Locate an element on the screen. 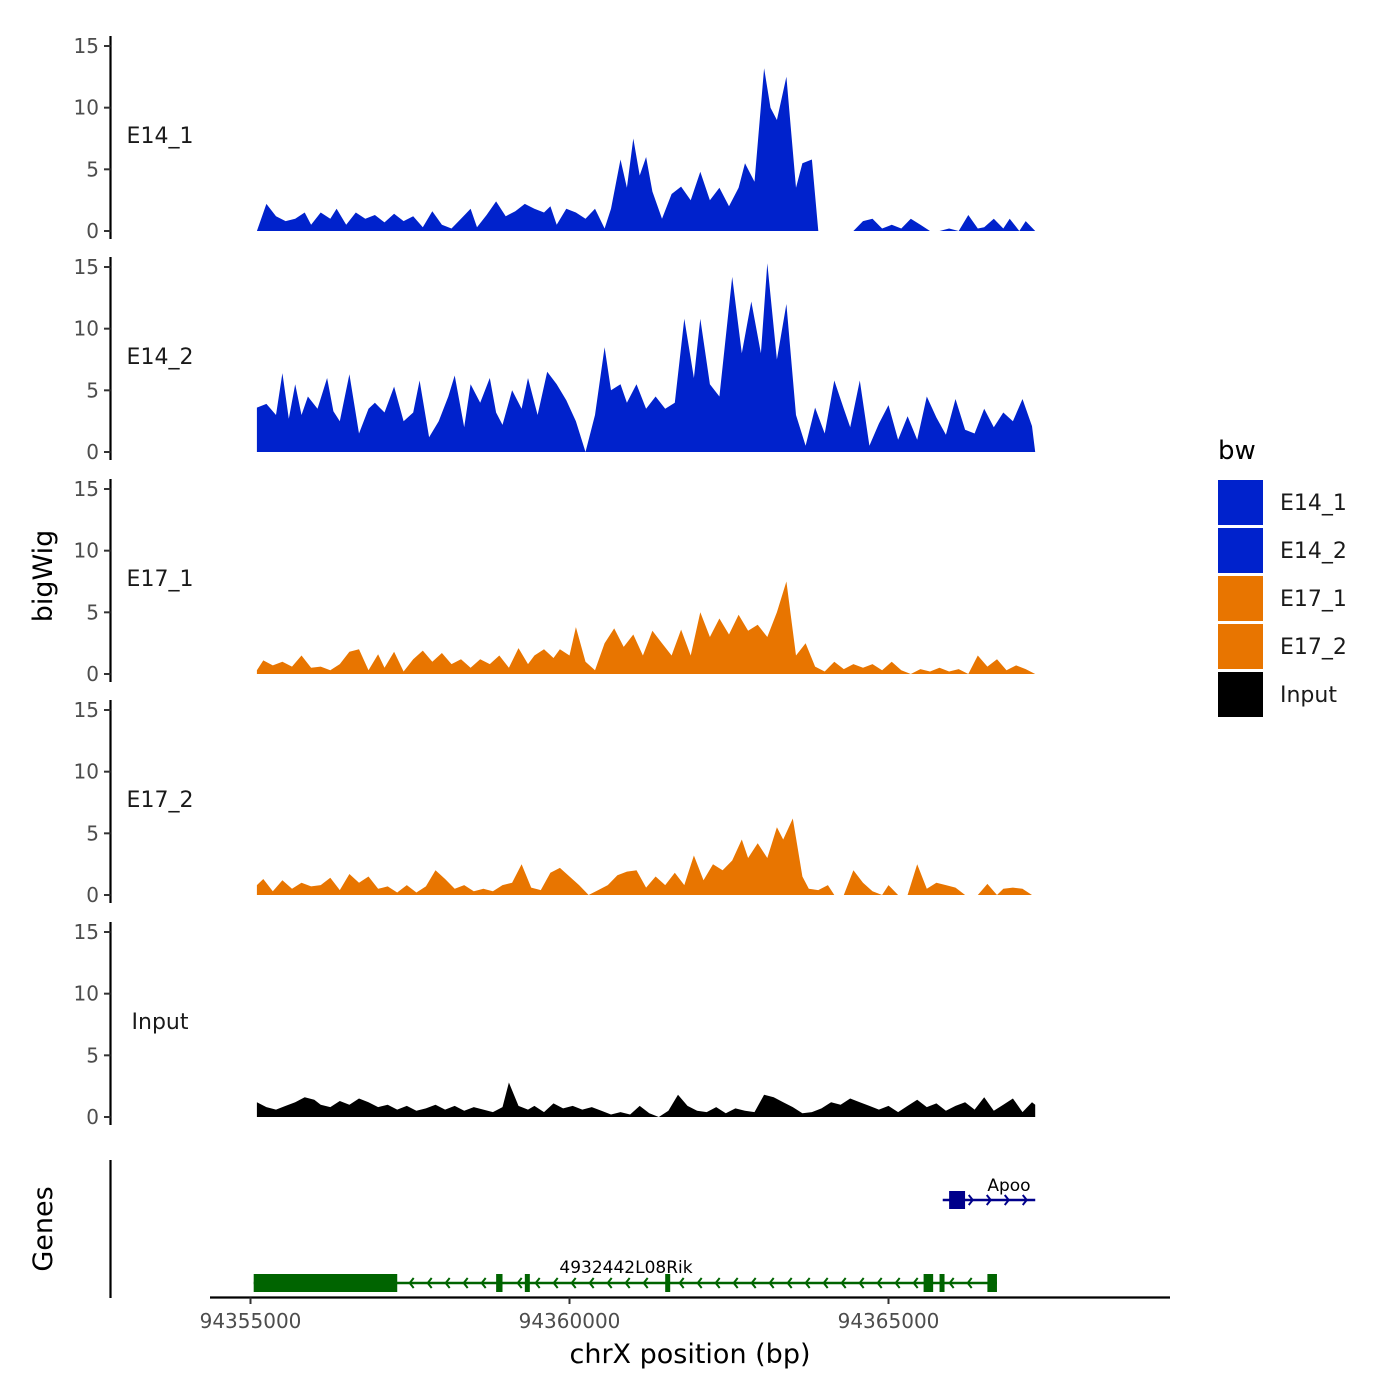  strip-label-e17-1: E17_1 is located at coordinates (160, 579).